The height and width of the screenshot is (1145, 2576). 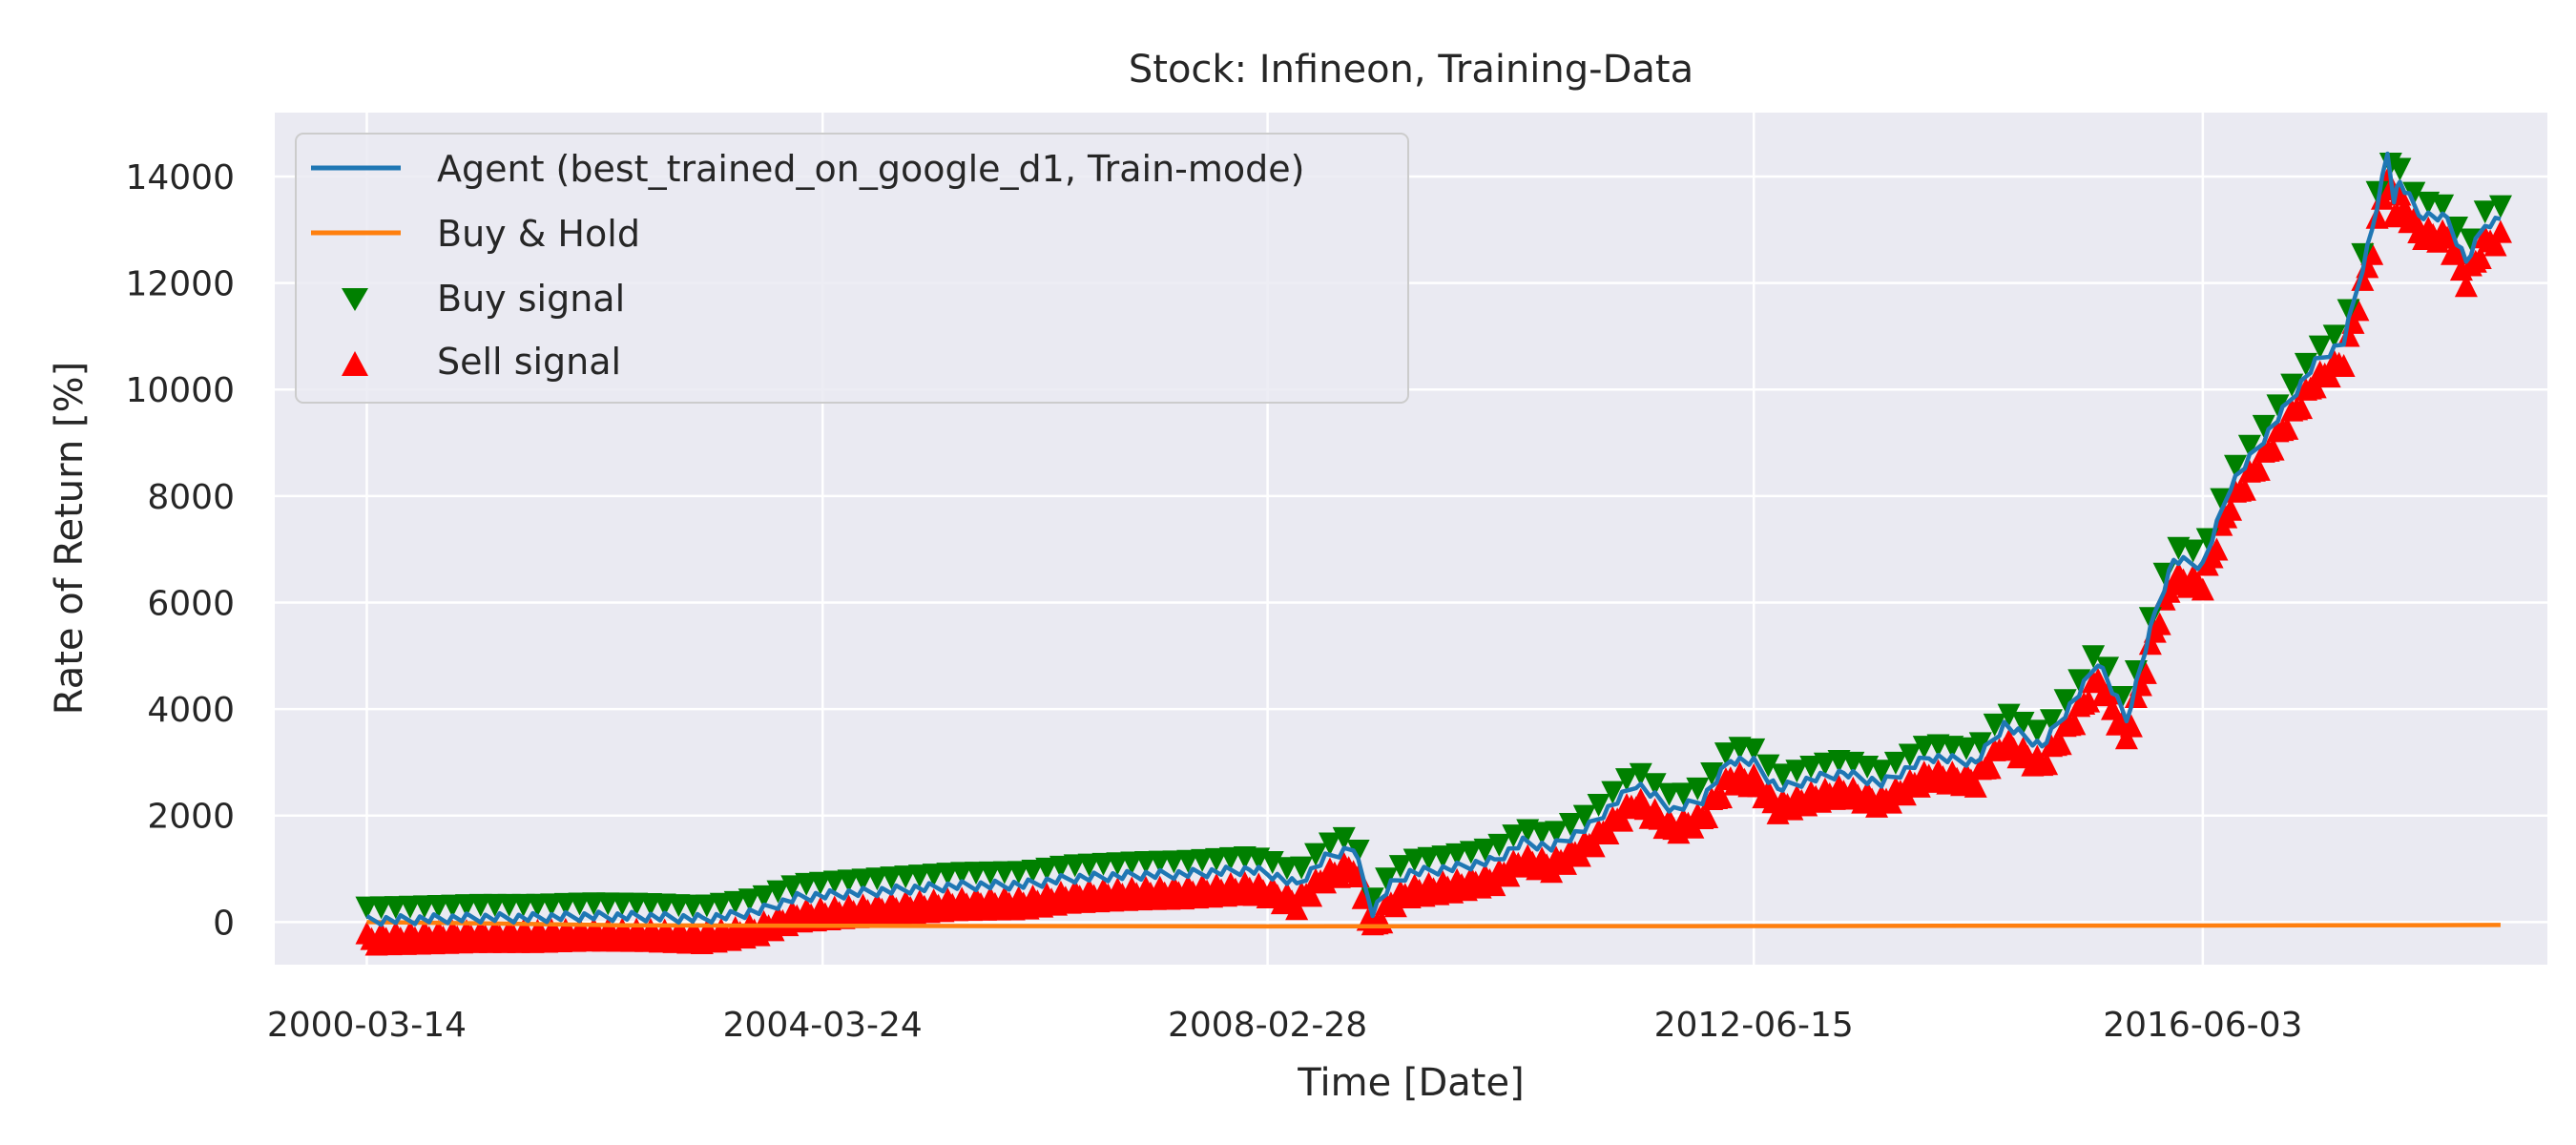 What do you see at coordinates (70, 538) in the screenshot?
I see `y-axis-label: Rate of Return [%]` at bounding box center [70, 538].